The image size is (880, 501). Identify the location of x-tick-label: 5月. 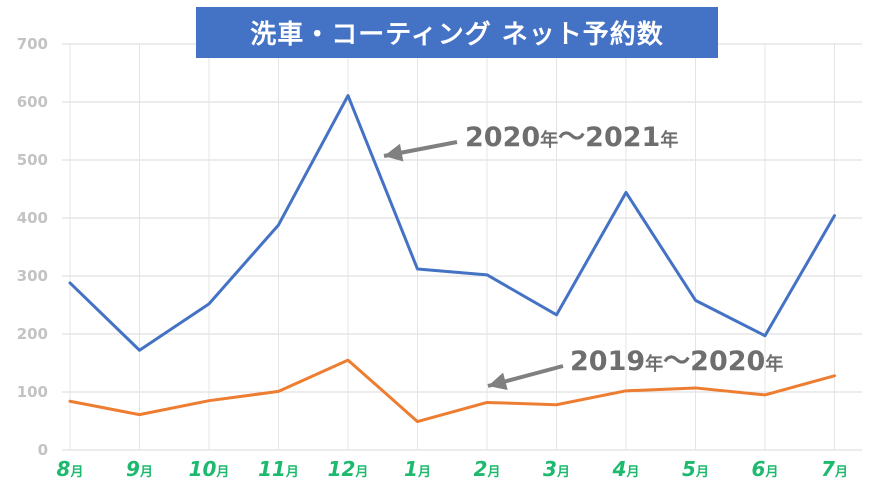
(695, 469).